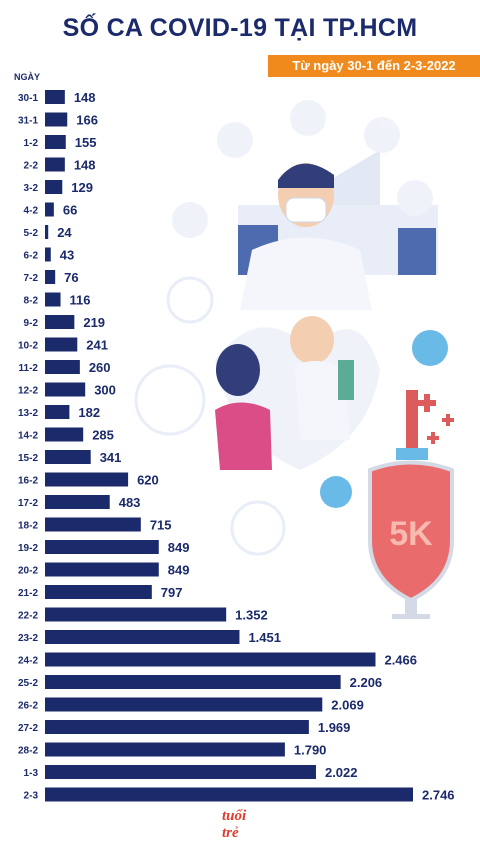 The width and height of the screenshot is (480, 842). I want to click on value-label: 24, so click(64, 232).